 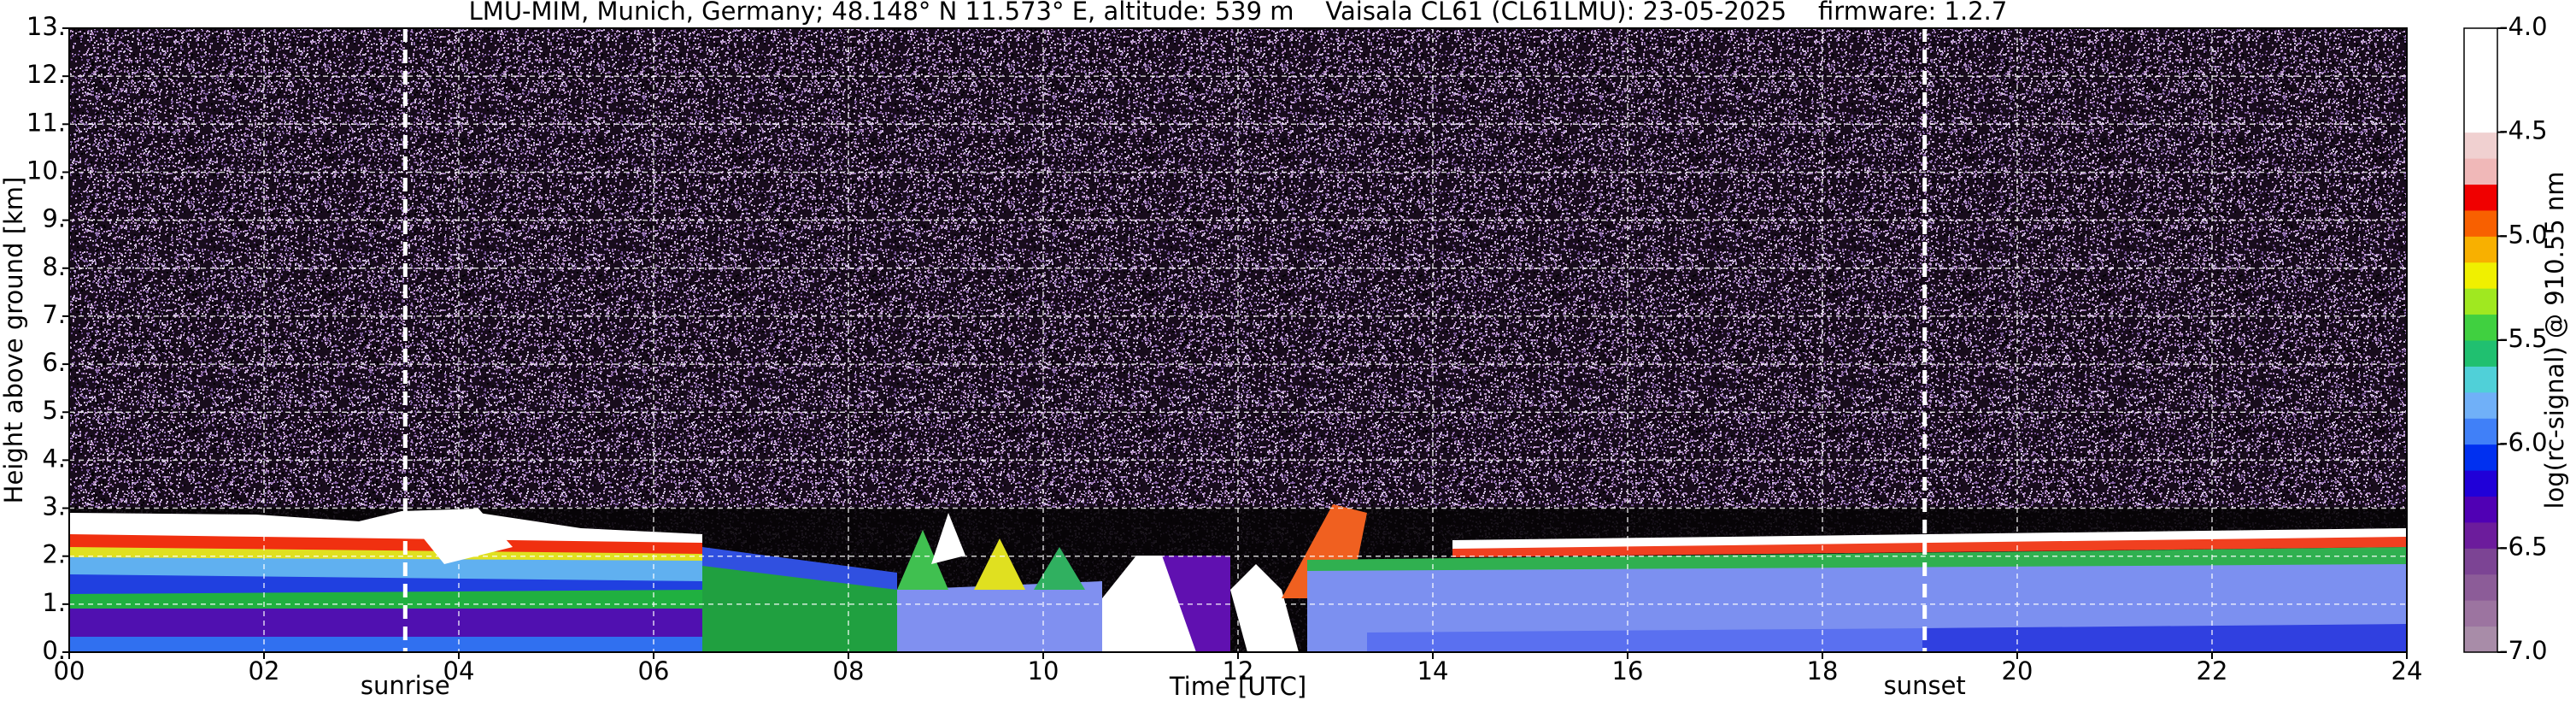 I want to click on y-tick-label: 9., so click(x=54, y=218).